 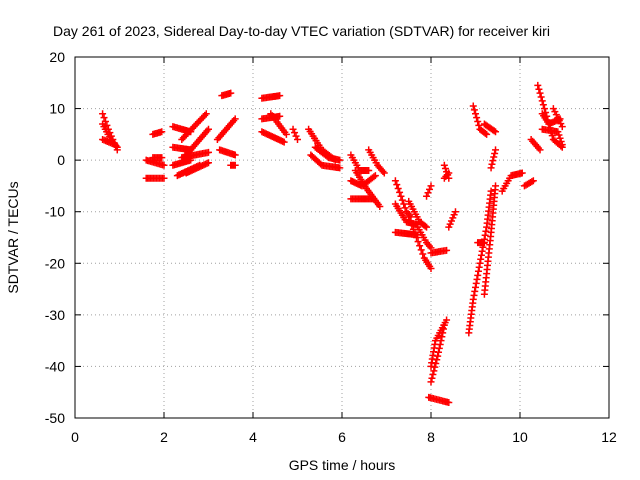 What do you see at coordinates (57, 57) in the screenshot?
I see `y-tick-label: 20` at bounding box center [57, 57].